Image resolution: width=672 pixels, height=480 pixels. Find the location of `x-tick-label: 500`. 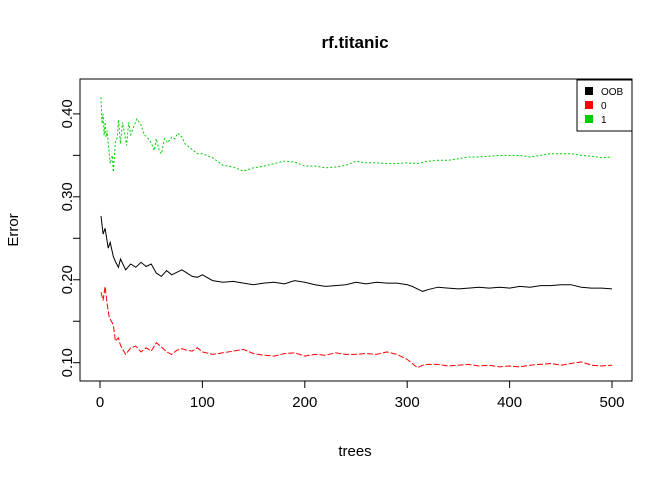

x-tick-label: 500 is located at coordinates (611, 402).